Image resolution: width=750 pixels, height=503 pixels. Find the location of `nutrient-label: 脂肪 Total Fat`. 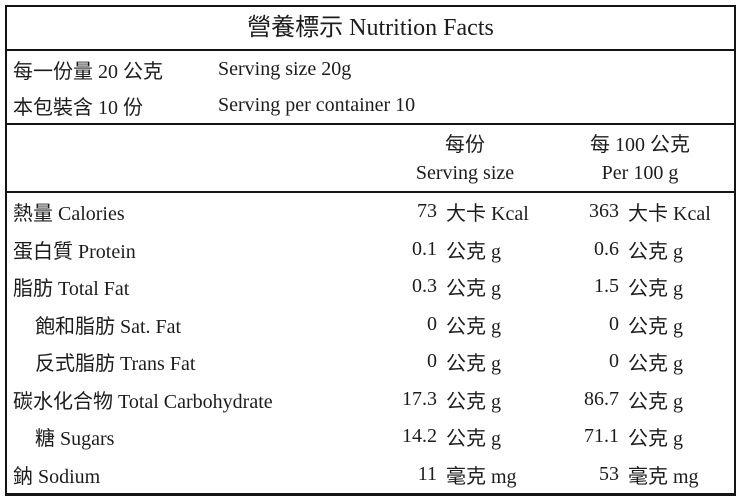

nutrient-label: 脂肪 Total Fat is located at coordinates (71, 289).